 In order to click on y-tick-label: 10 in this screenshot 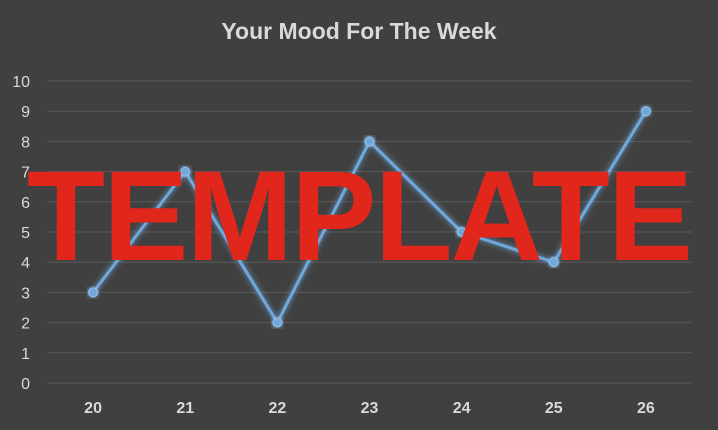, I will do `click(21, 82)`.